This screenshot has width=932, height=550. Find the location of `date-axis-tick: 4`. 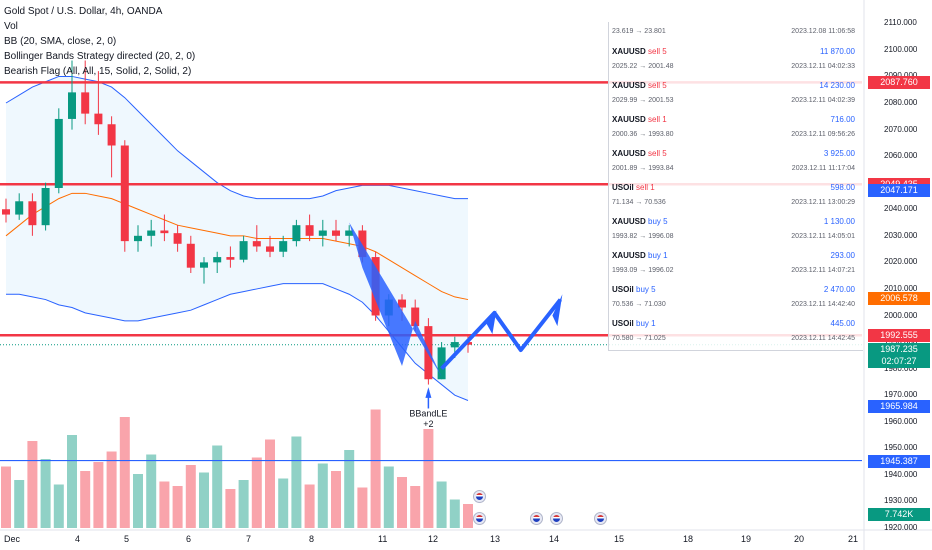

date-axis-tick: 4 is located at coordinates (78, 539).